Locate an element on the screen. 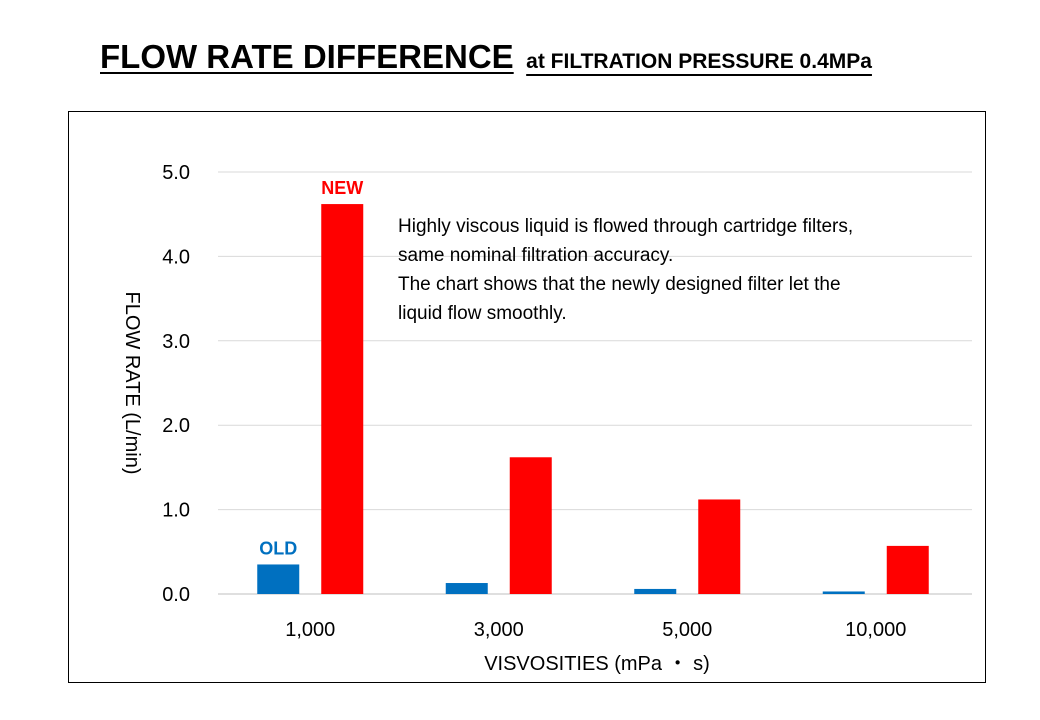 The height and width of the screenshot is (720, 1040). series-label-old: OLD is located at coordinates (278, 548).